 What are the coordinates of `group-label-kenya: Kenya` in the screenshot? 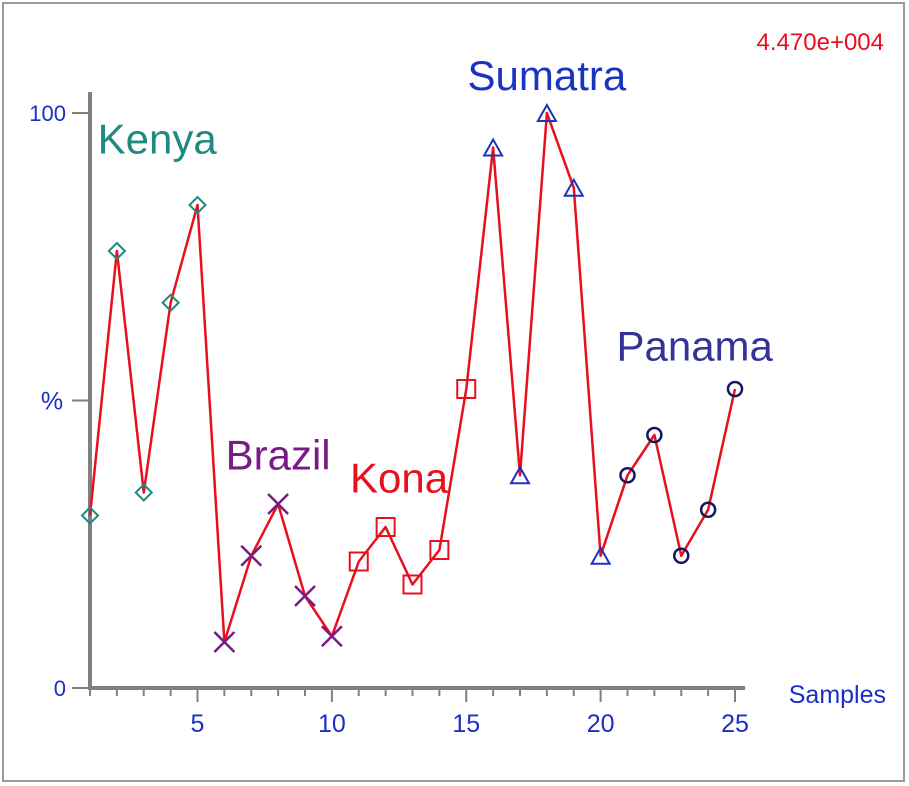 It's located at (158, 138).